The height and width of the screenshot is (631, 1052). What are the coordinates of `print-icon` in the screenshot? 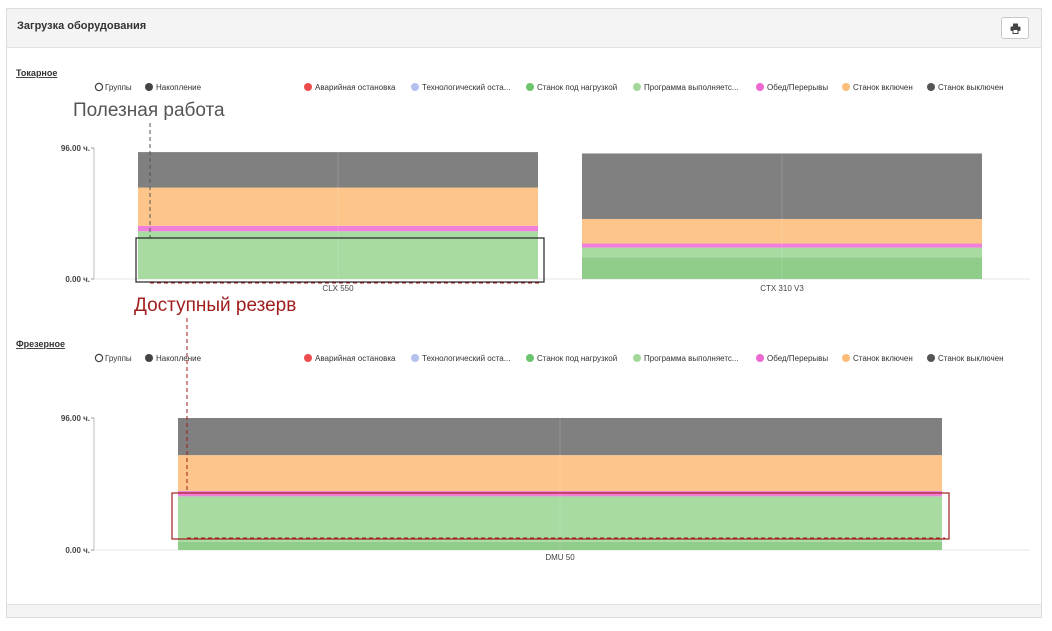 It's located at (1015, 28).